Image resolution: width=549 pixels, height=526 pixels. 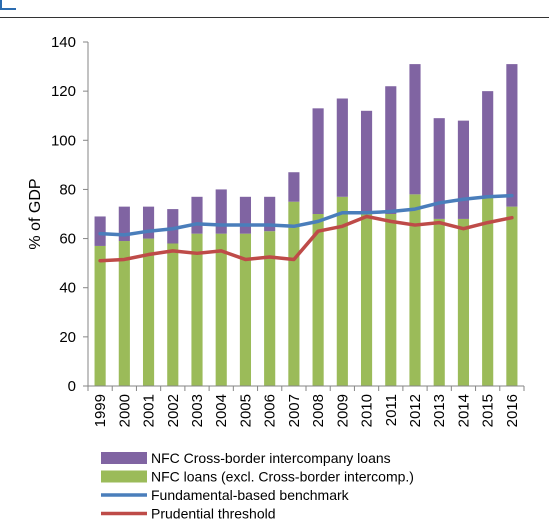 I want to click on x-tick-label-1999: 1999, so click(x=100, y=410).